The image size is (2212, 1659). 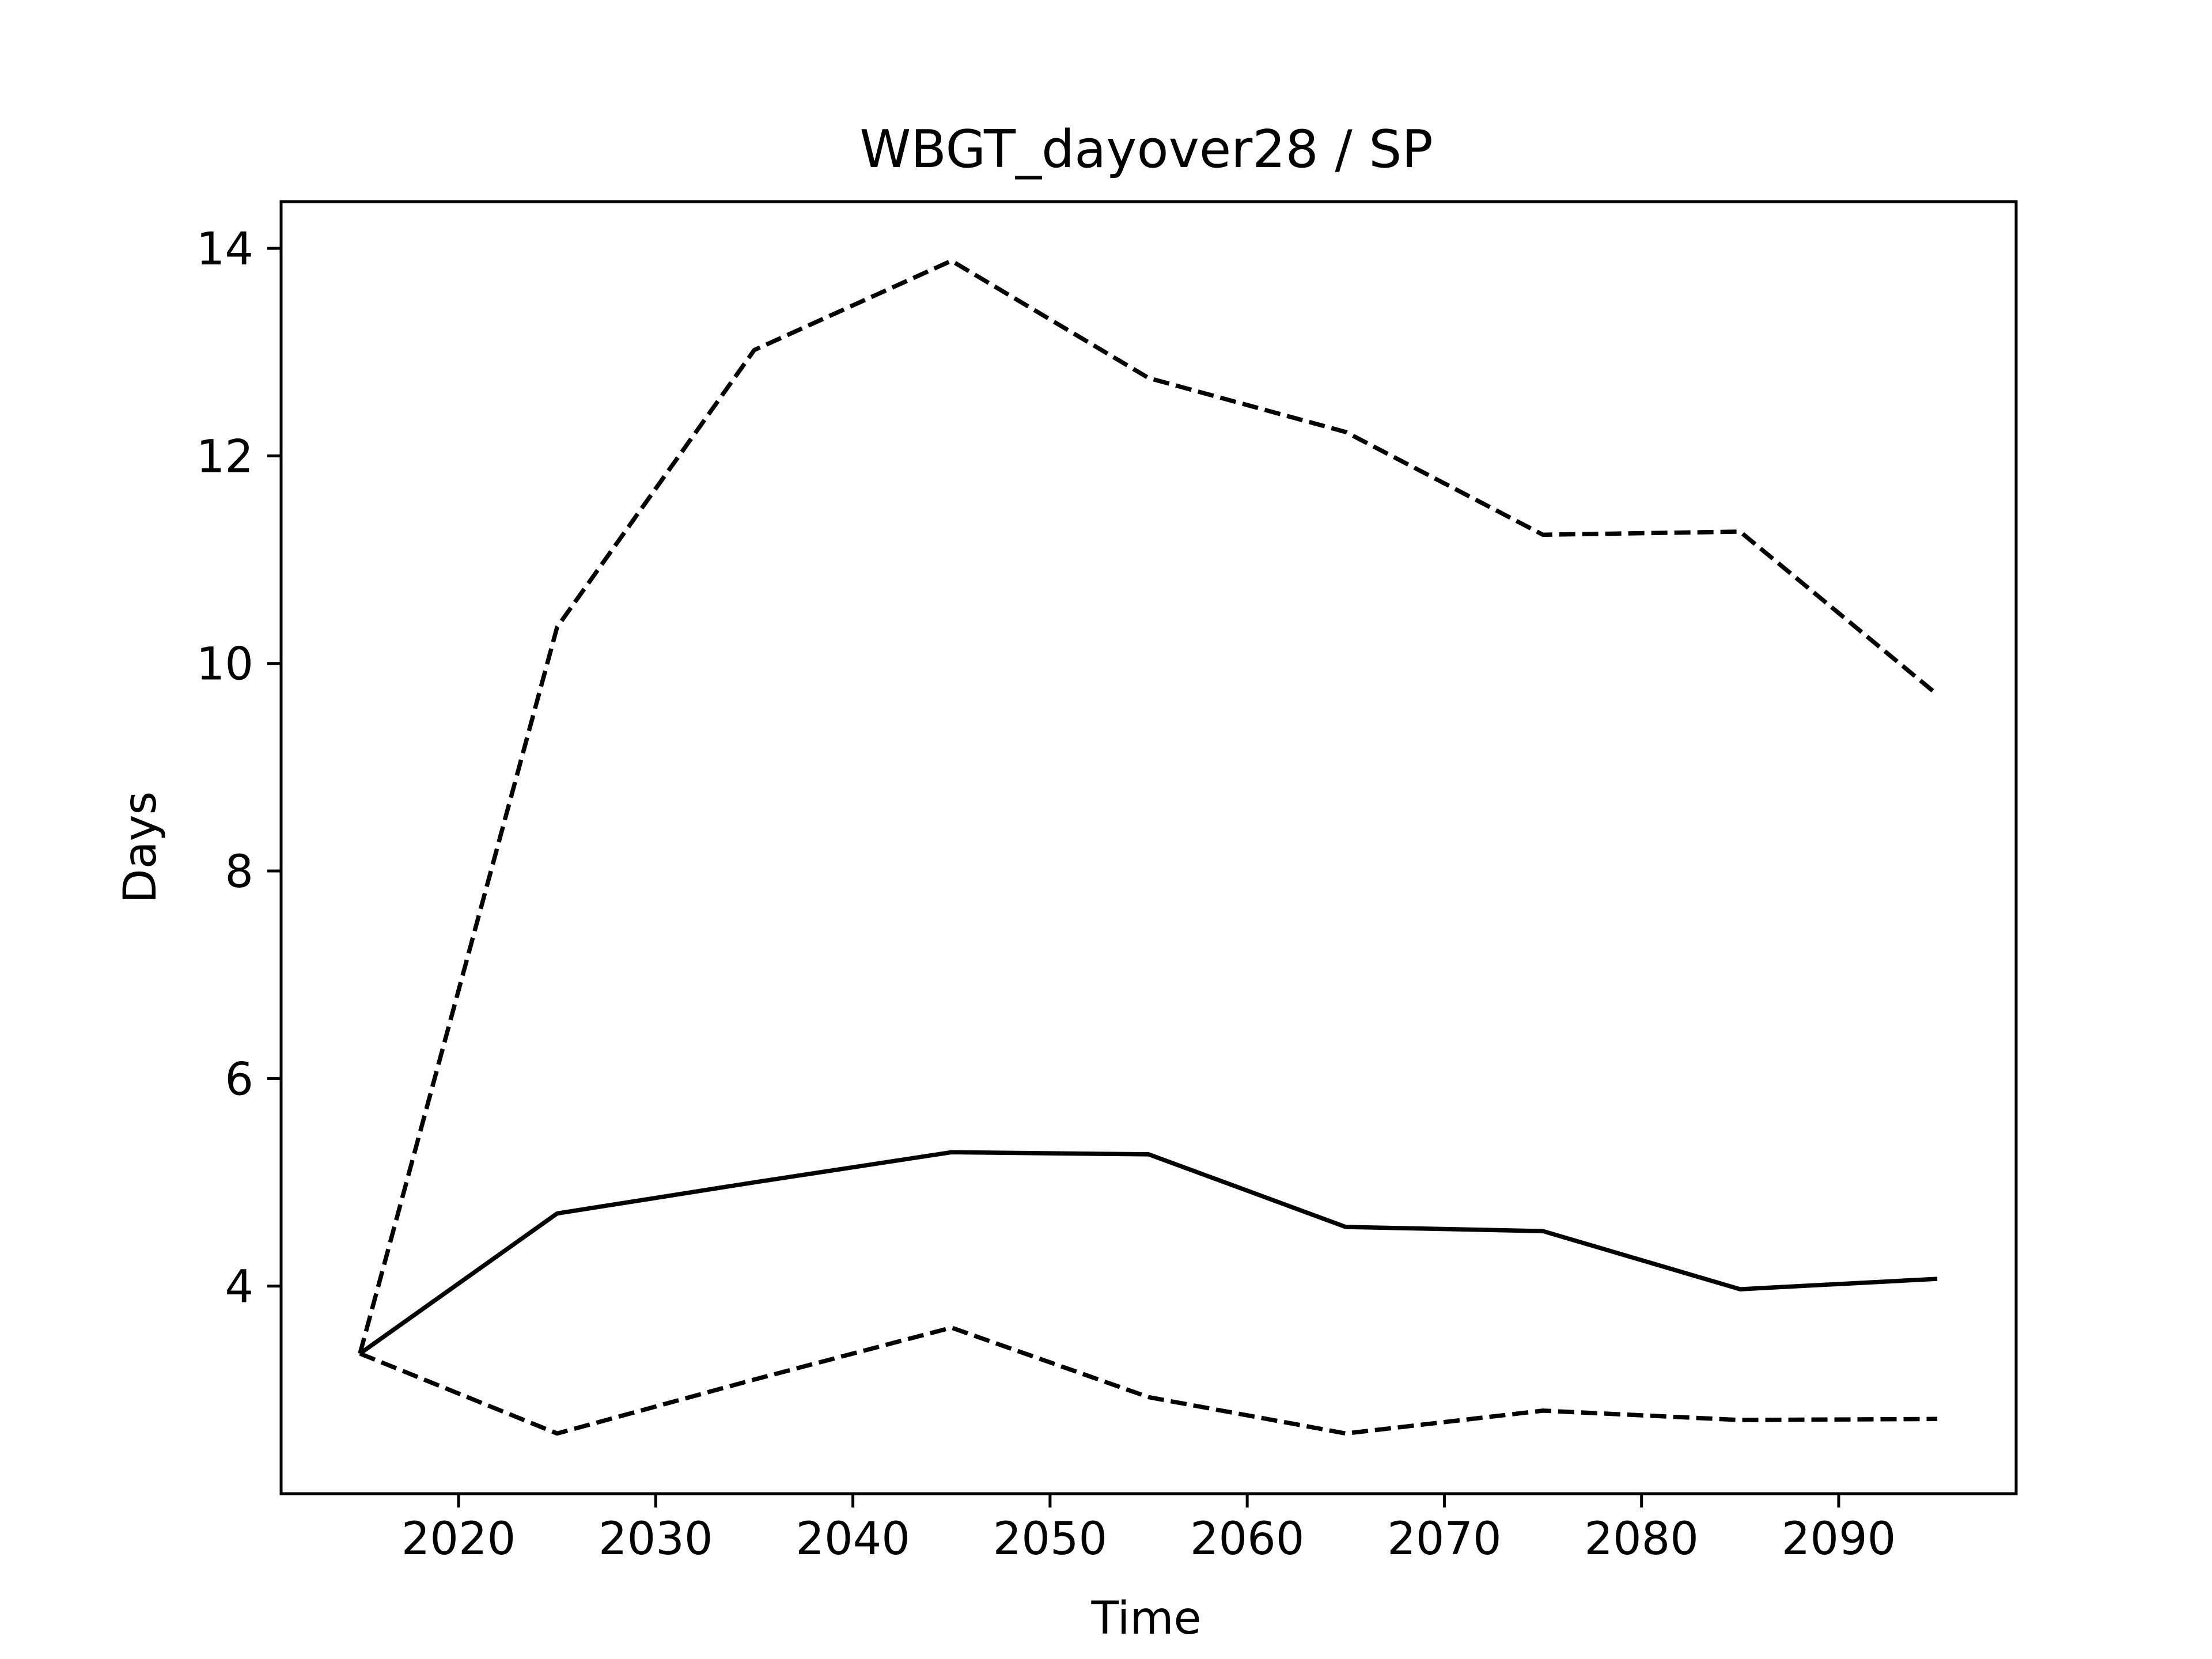 I want to click on y-tick-label: 12, so click(x=224, y=457).